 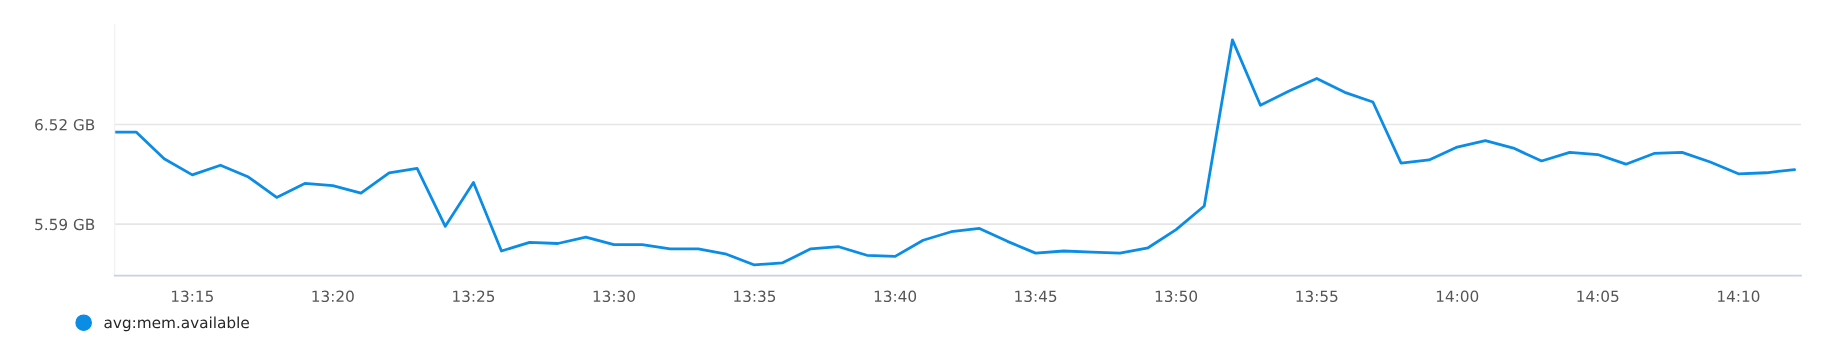 I want to click on x-tick-label: 13:30, so click(x=614, y=296).